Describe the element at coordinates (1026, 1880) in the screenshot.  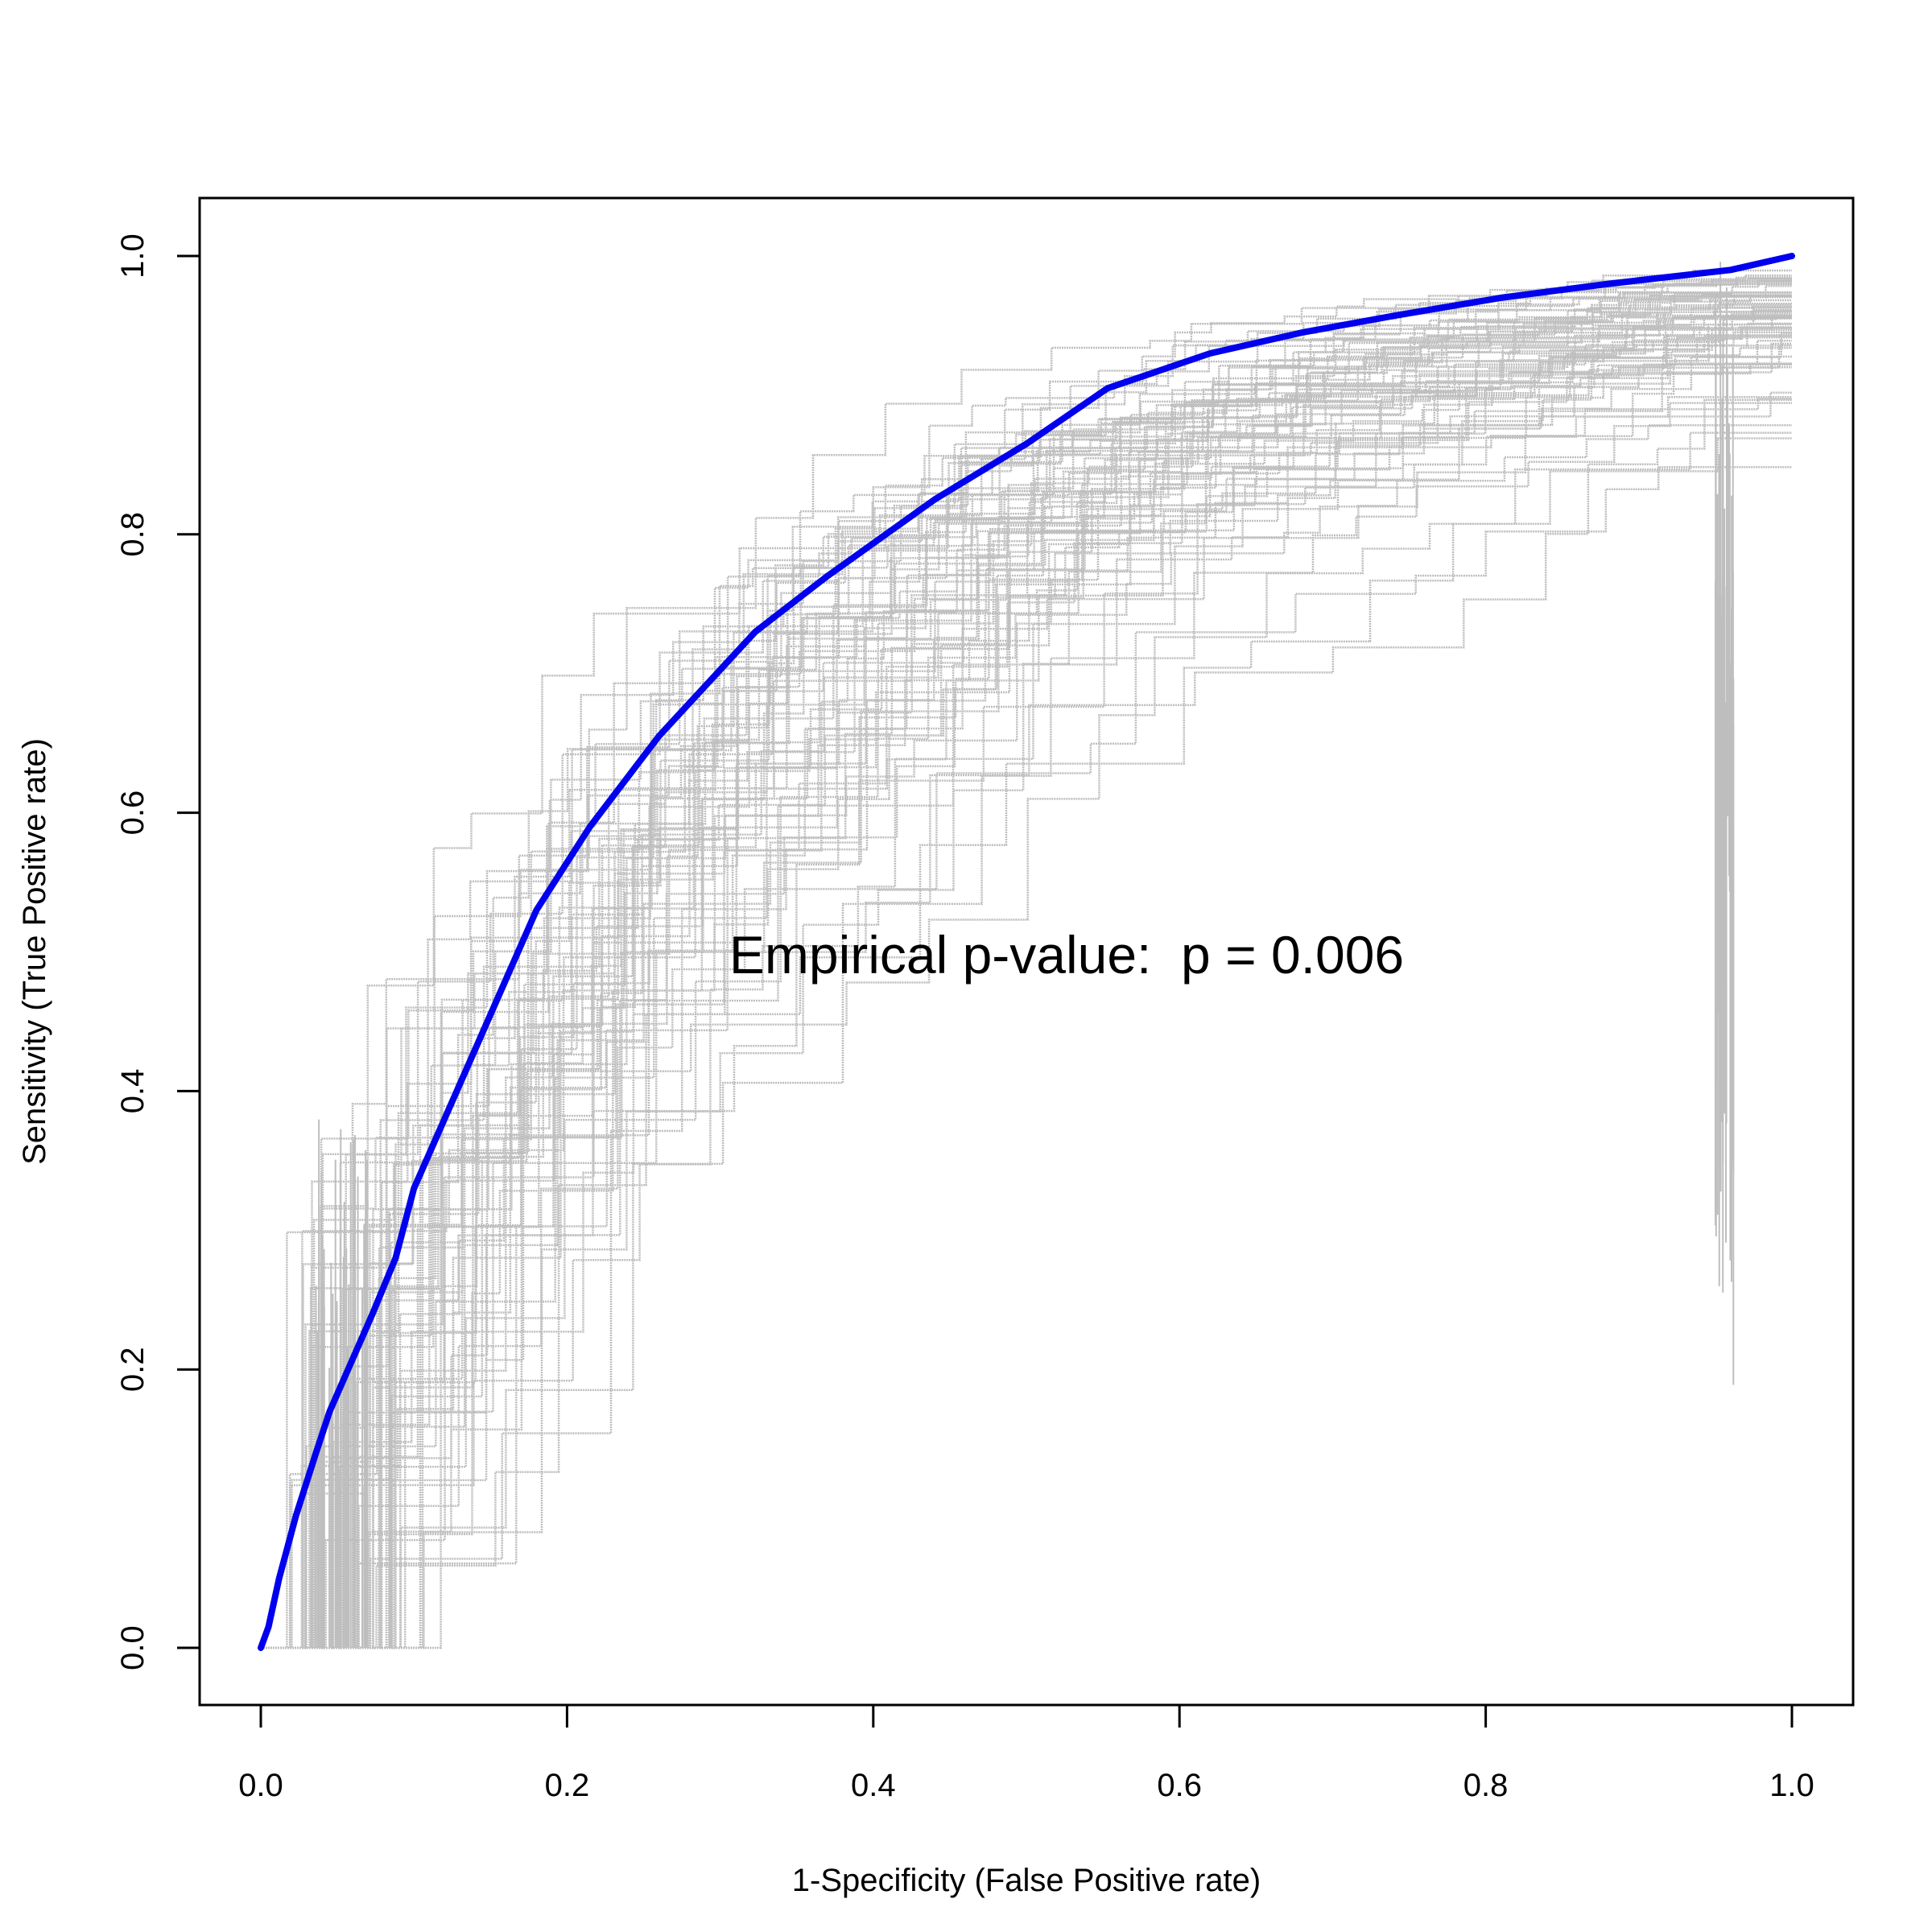
I see `x-axis-label: 1-Specificity (False Positive rate)` at that location.